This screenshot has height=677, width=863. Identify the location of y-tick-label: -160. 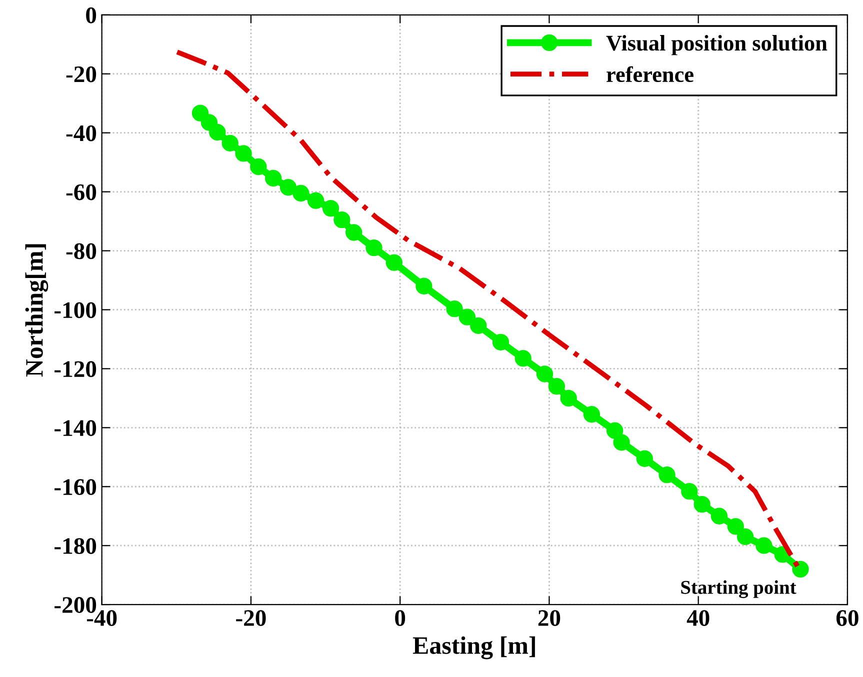
(75, 487).